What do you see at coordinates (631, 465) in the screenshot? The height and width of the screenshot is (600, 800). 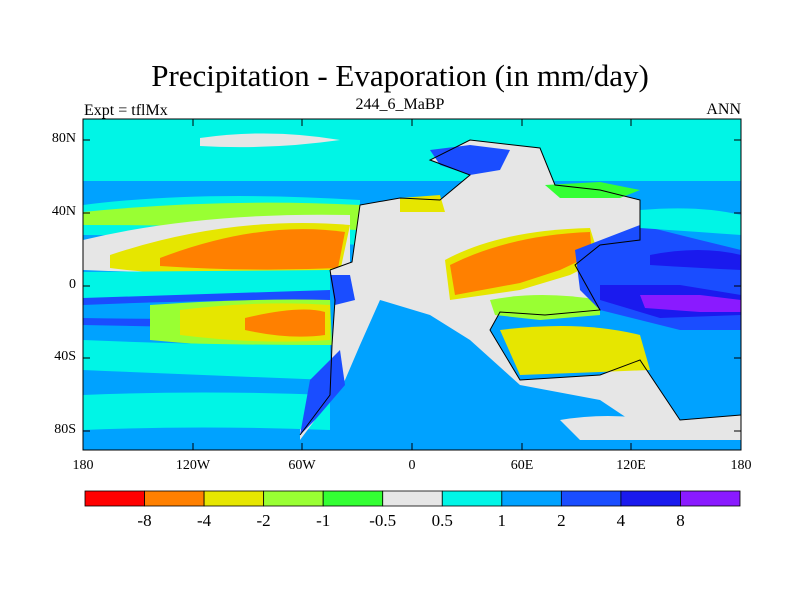 I see `lon-label-120e: 120E` at bounding box center [631, 465].